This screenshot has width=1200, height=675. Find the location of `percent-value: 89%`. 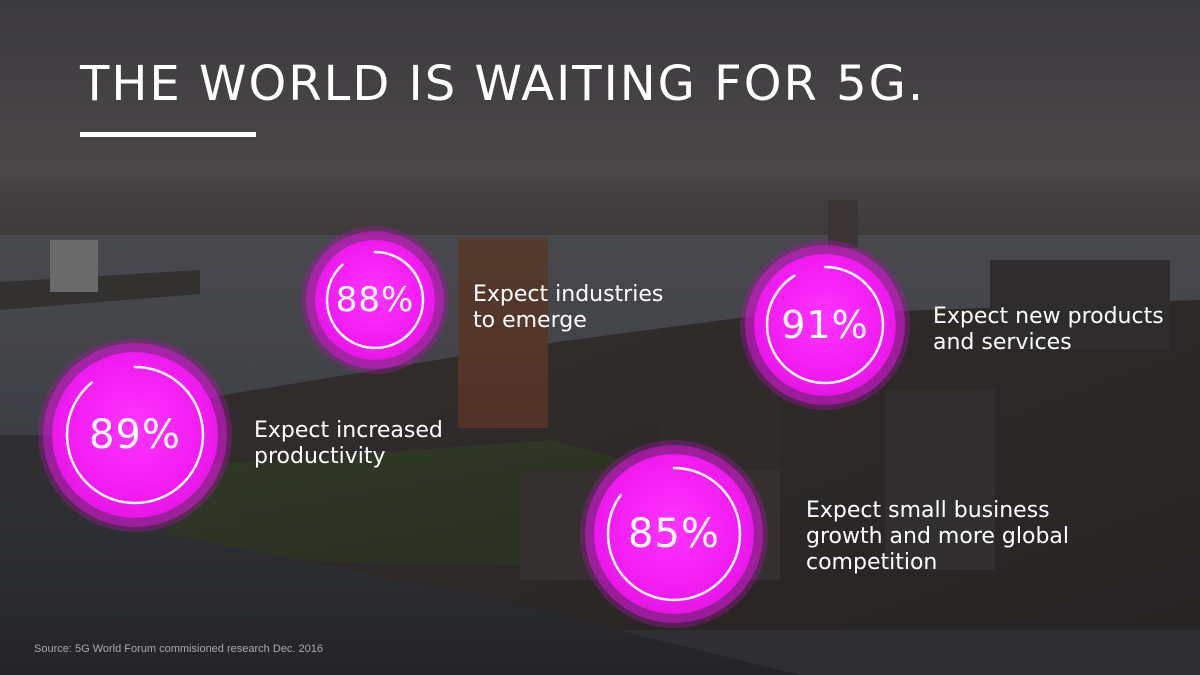

percent-value: 89% is located at coordinates (135, 435).